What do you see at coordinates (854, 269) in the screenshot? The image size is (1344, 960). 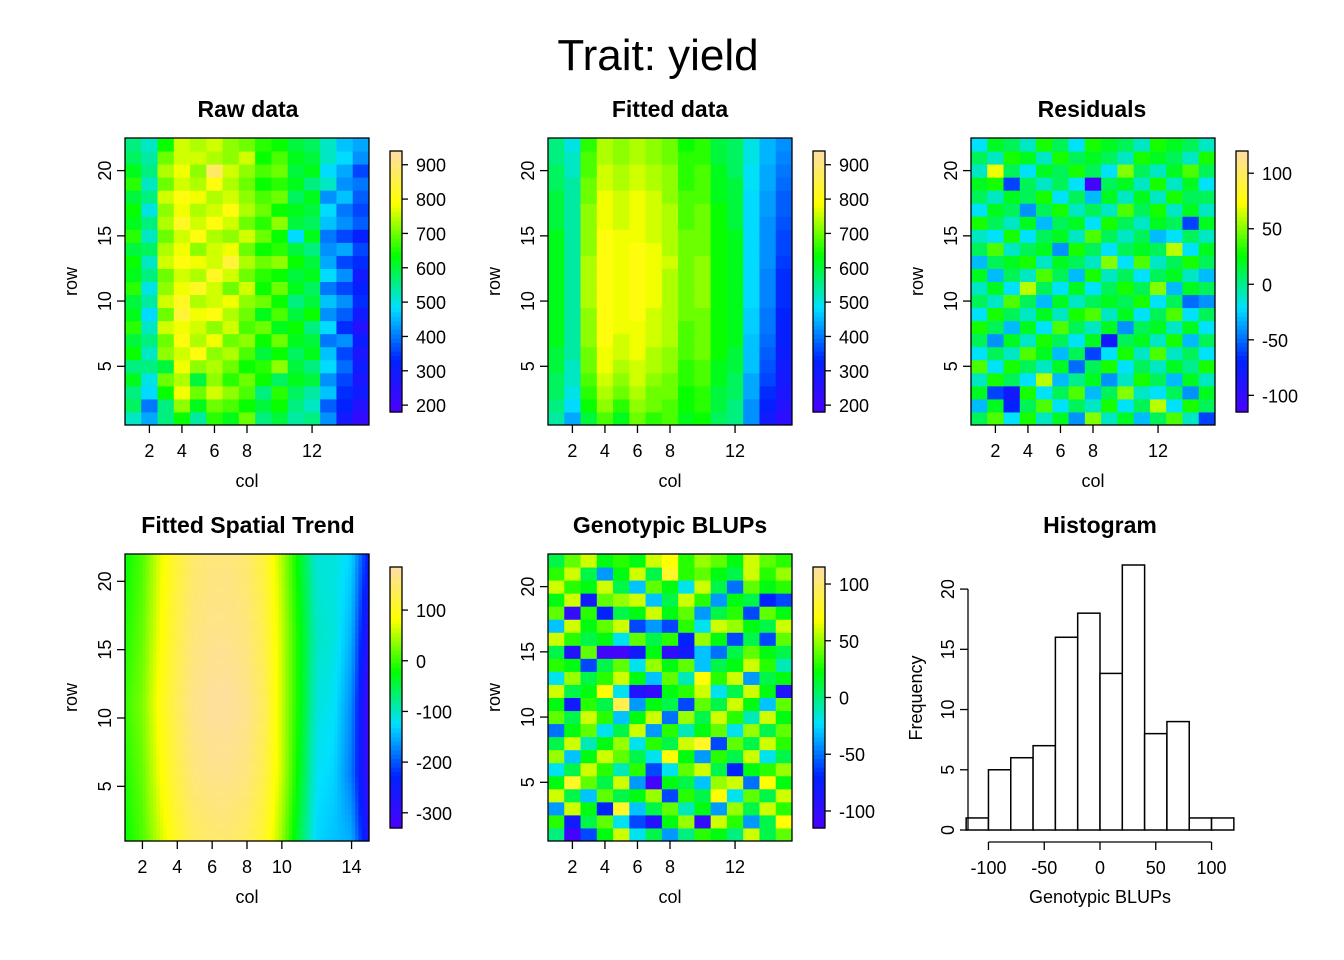 I see `colorbar-tick-label: 600` at bounding box center [854, 269].